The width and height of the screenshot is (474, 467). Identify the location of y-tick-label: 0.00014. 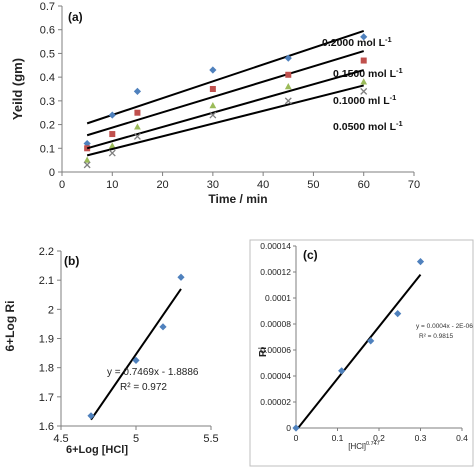
(275, 246).